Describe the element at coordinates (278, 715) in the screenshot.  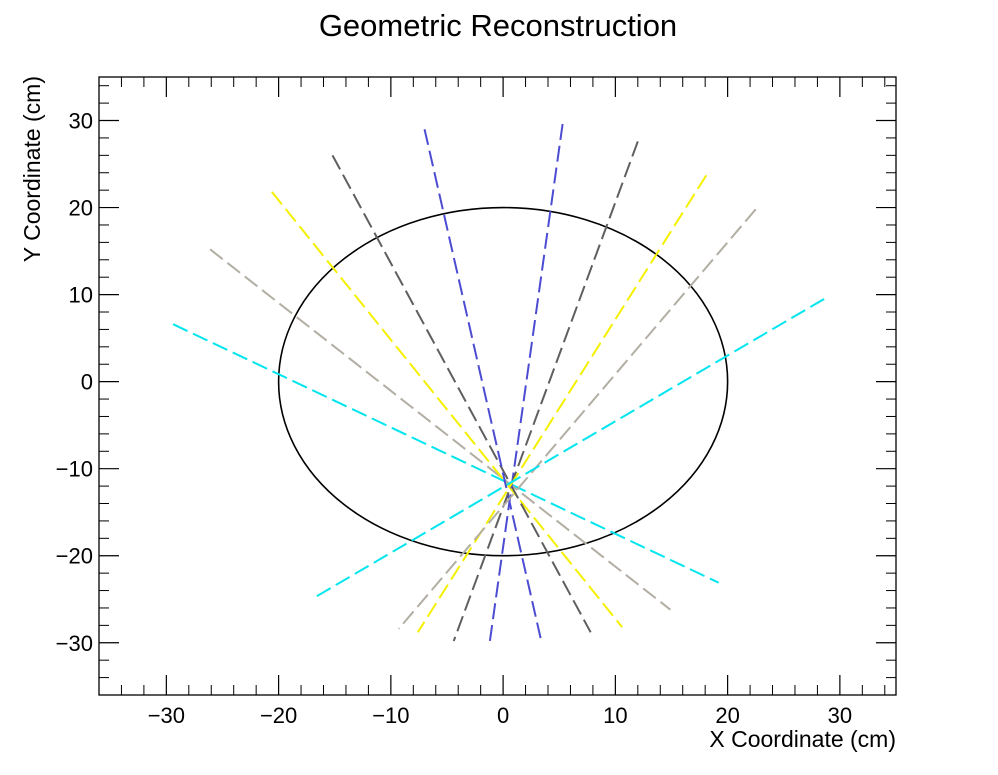
I see `x-tick-label: −20` at that location.